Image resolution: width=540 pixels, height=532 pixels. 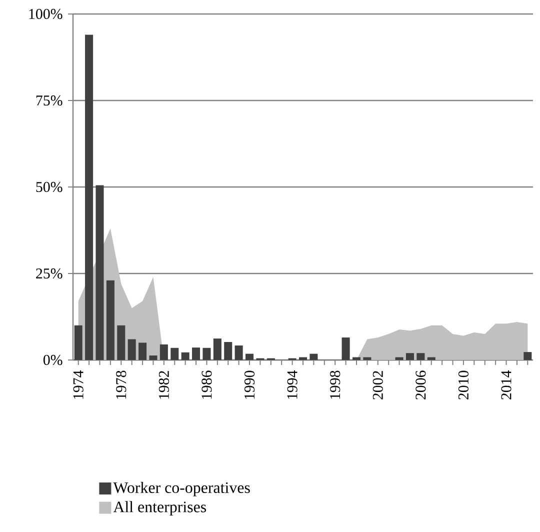 What do you see at coordinates (377, 385) in the screenshot?
I see `x-tick-label: 2002` at bounding box center [377, 385].